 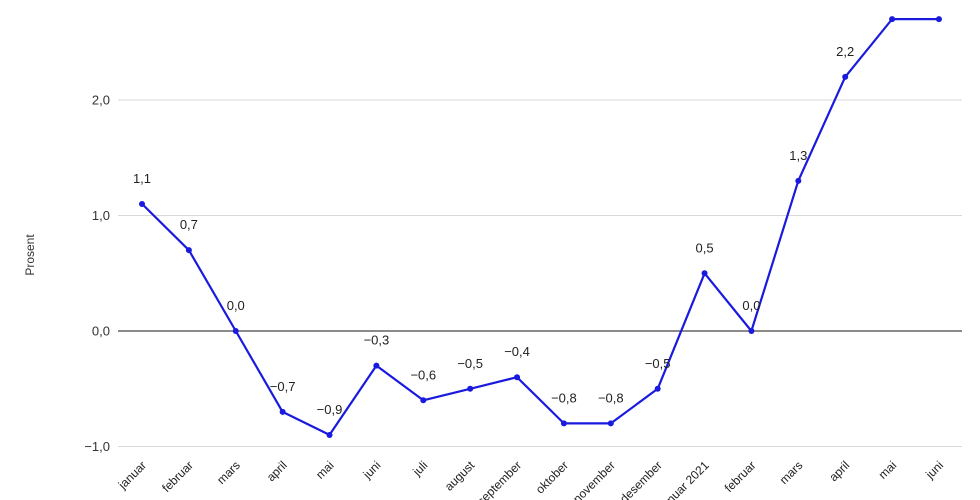 I want to click on x-tick-label: juli, so click(x=419, y=468).